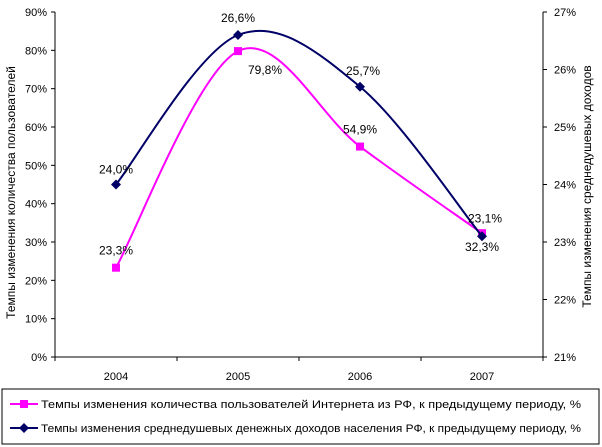 Image resolution: width=602 pixels, height=447 pixels. I want to click on y-left-tick-label: 80%, so click(36, 51).